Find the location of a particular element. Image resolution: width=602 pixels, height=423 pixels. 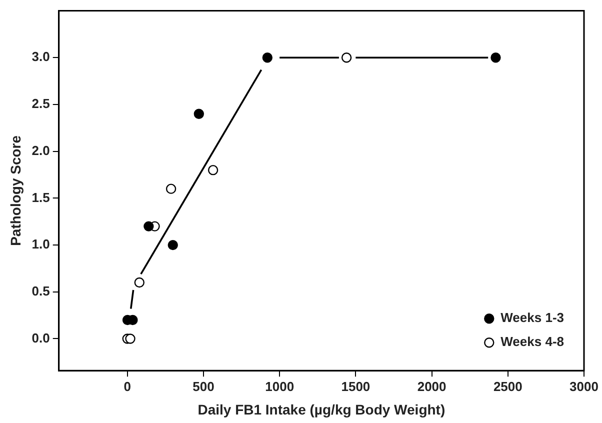

x-axis-title: Daily FB1 Intake (µg/kg Body Weight) is located at coordinates (322, 409).